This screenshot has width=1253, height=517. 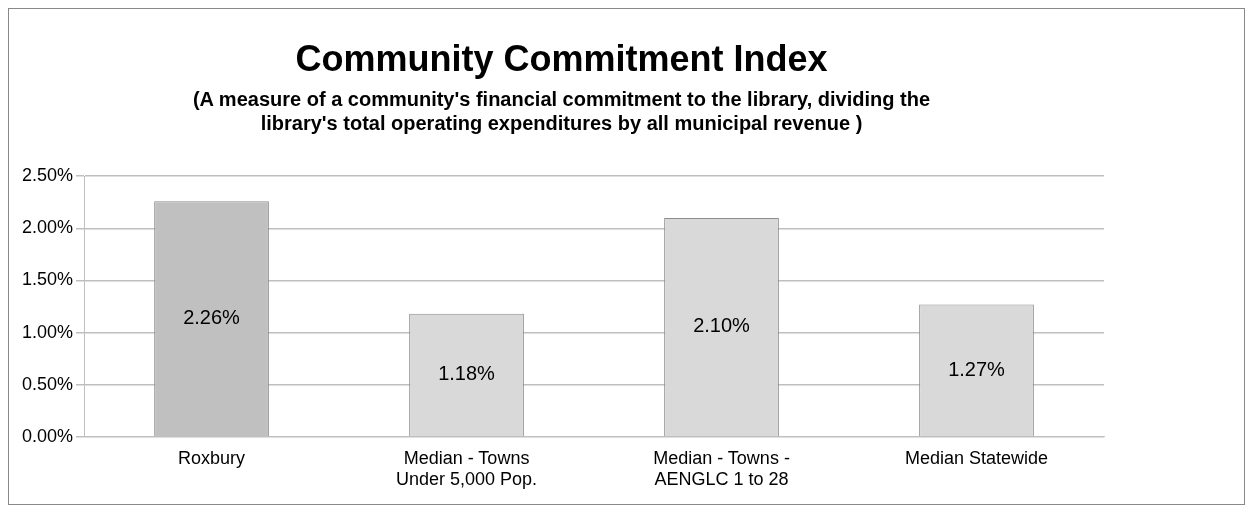 What do you see at coordinates (721, 468) in the screenshot?
I see `x-tick-label: Median - Towns - AENGLC 1 to 28` at bounding box center [721, 468].